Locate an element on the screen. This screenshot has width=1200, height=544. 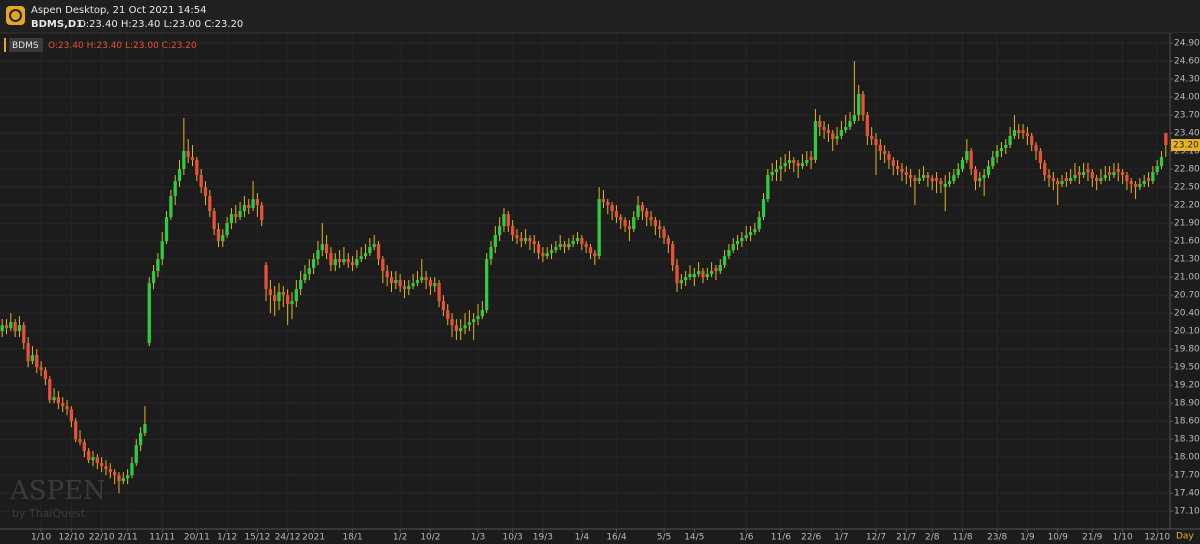
x-tick-label: 1/6 is located at coordinates (746, 538).